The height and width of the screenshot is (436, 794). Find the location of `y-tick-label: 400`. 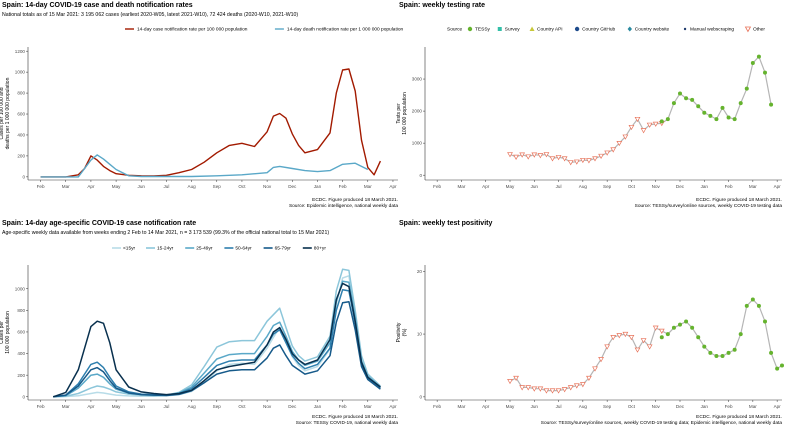

y-tick-label: 400 is located at coordinates (21, 353).